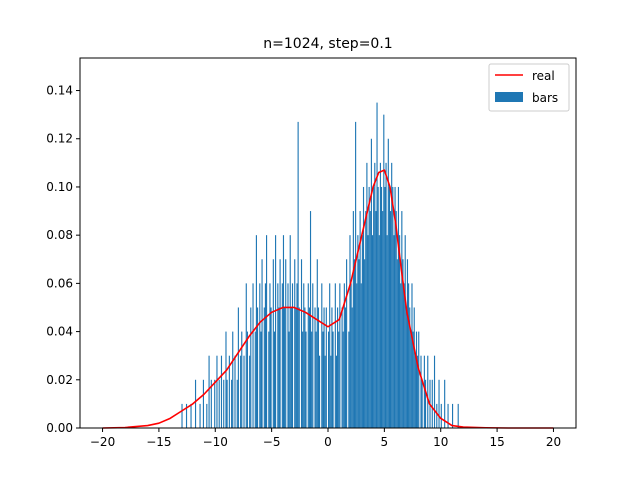  What do you see at coordinates (553, 442) in the screenshot?
I see `x-tick-label: 20` at bounding box center [553, 442].